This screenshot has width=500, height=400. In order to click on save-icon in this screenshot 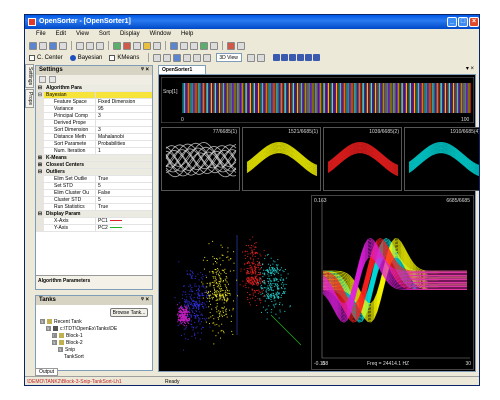, I will do `click(53, 45)`.